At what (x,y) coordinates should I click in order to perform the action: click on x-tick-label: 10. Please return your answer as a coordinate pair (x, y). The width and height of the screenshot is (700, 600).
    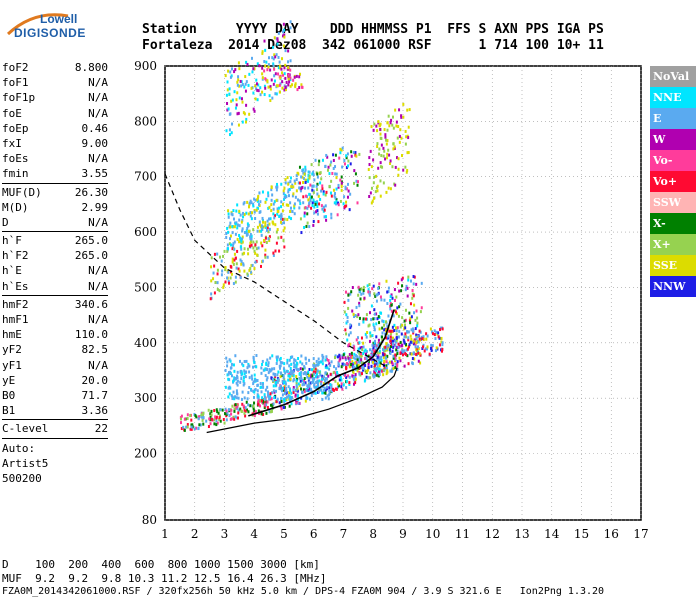
    Looking at the image, I should click on (432, 534).